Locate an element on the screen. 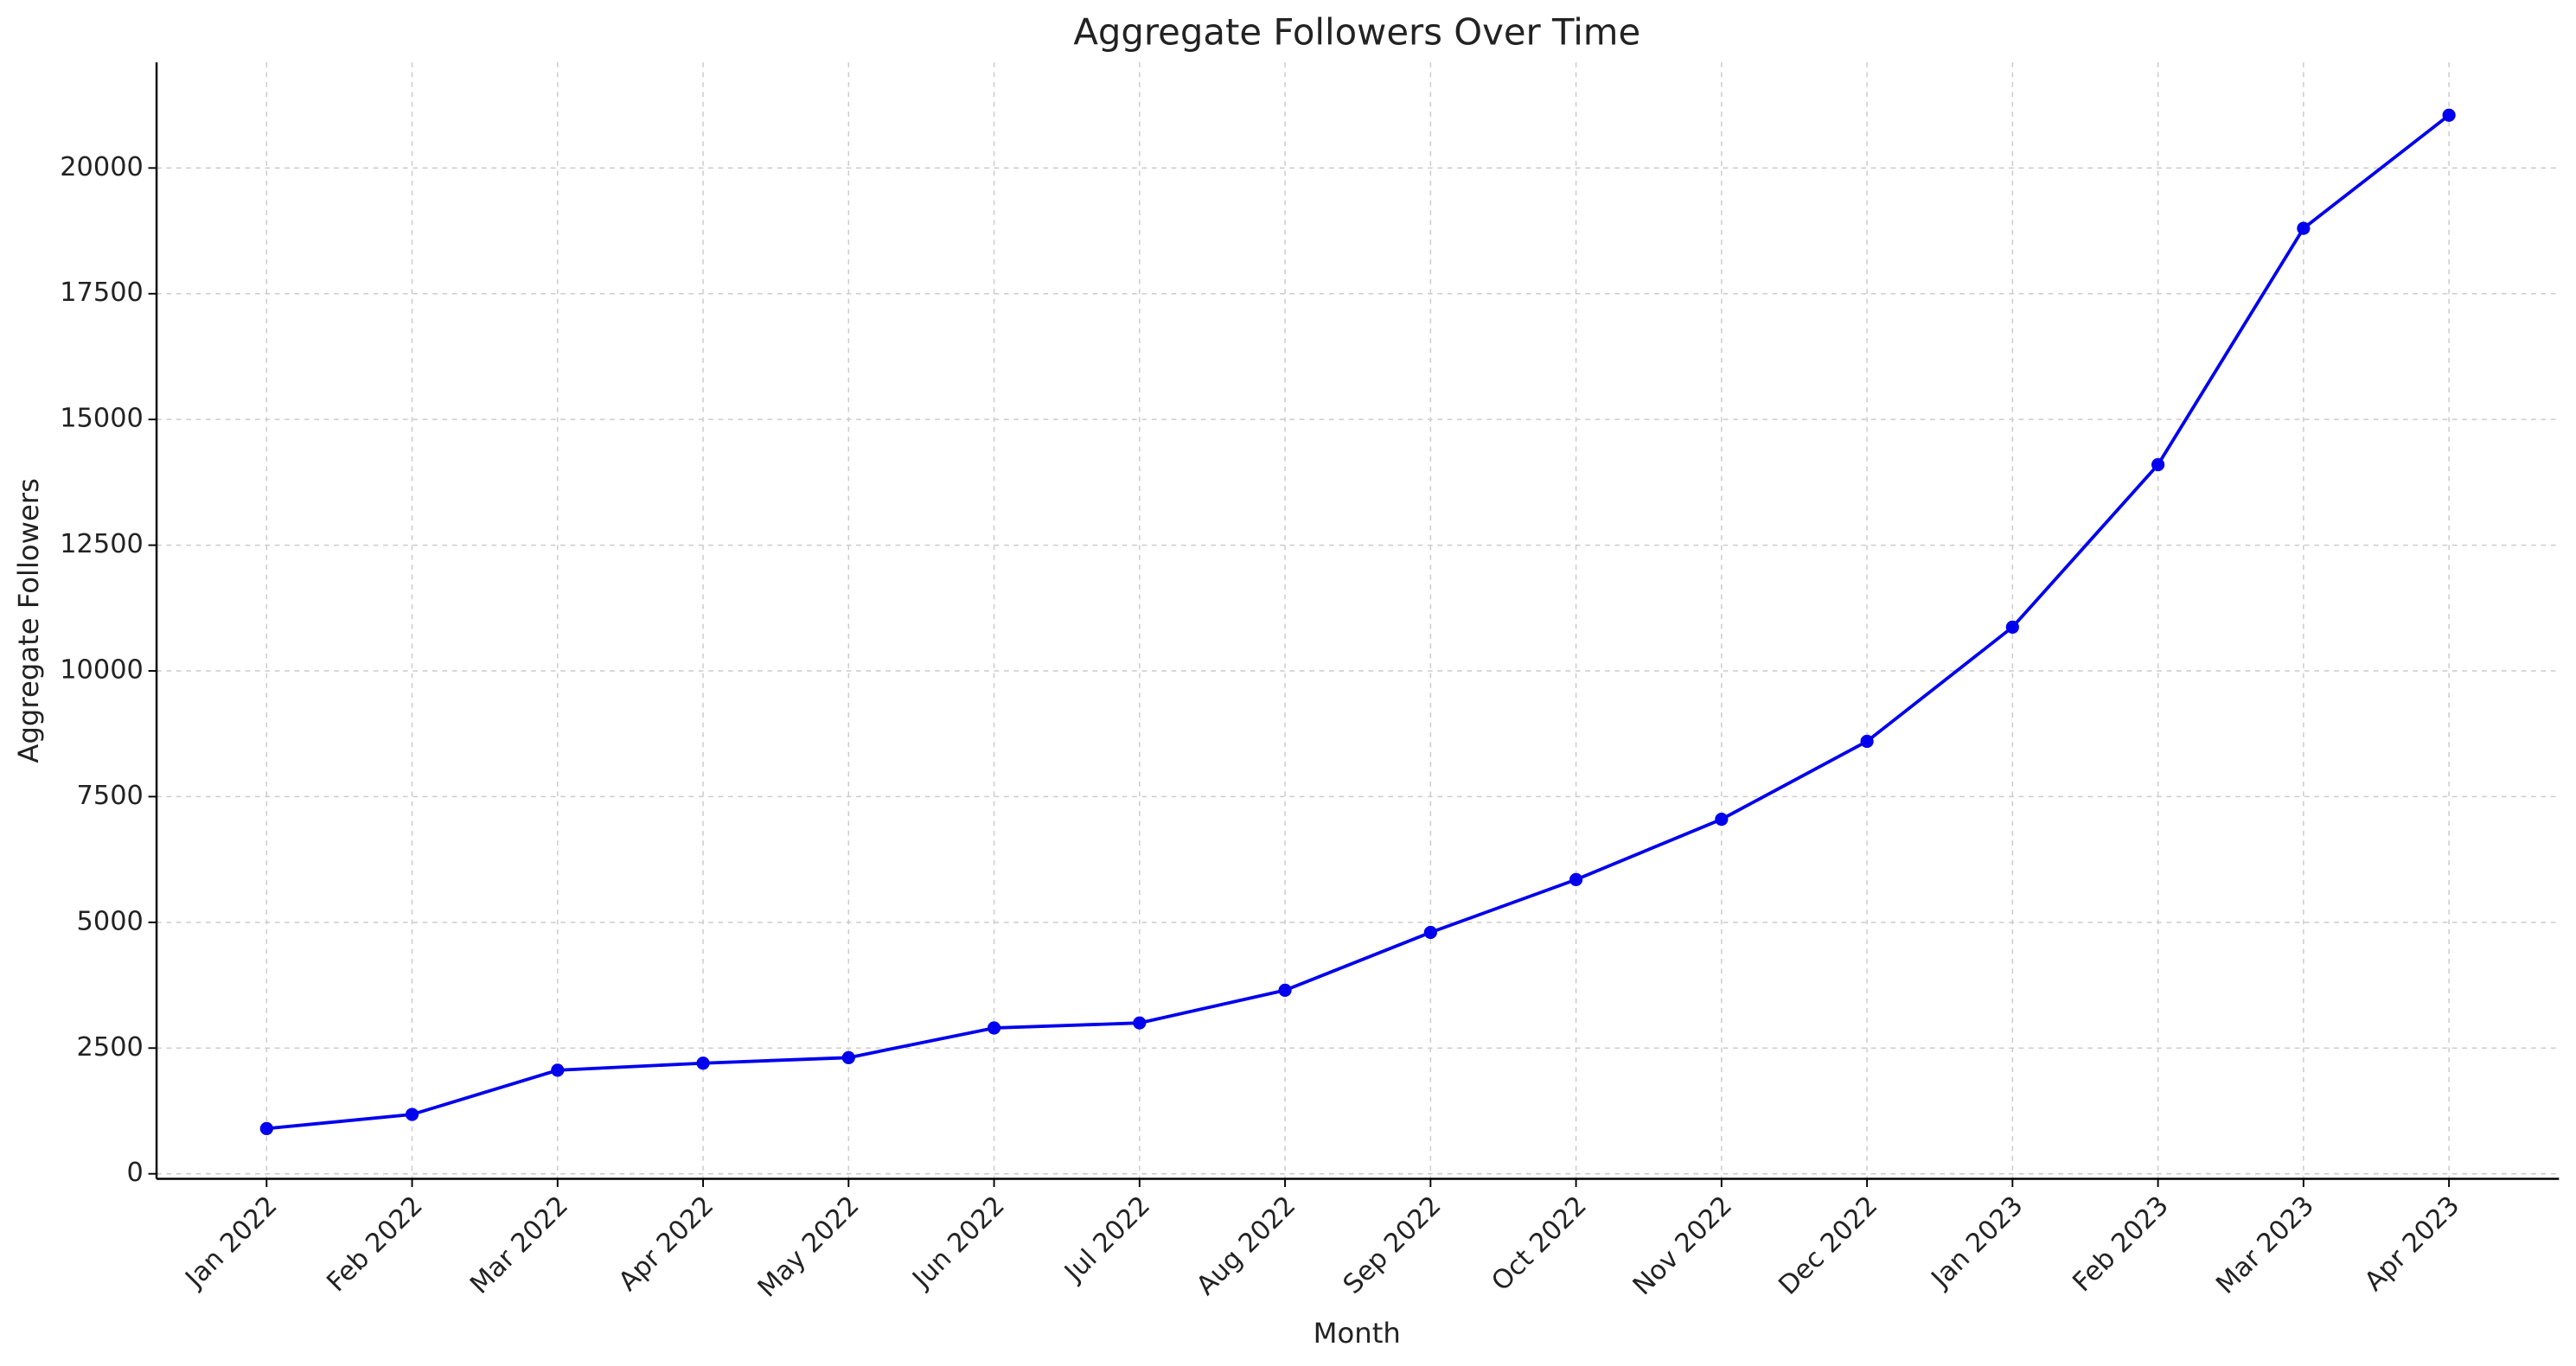 Image resolution: width=2576 pixels, height=1366 pixels. y-tick-label: 2500 is located at coordinates (111, 1047).